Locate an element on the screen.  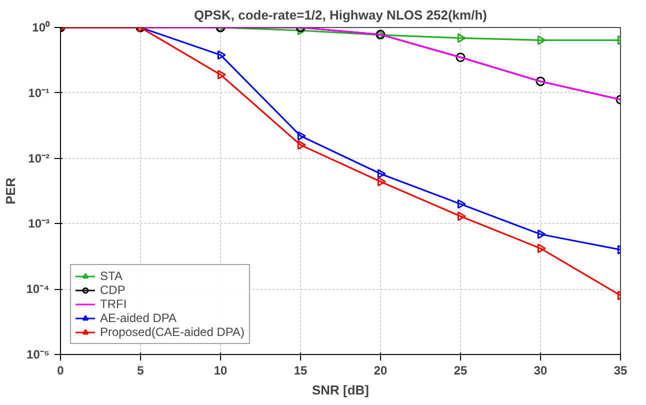
x-tick-label: 25 is located at coordinates (461, 371).